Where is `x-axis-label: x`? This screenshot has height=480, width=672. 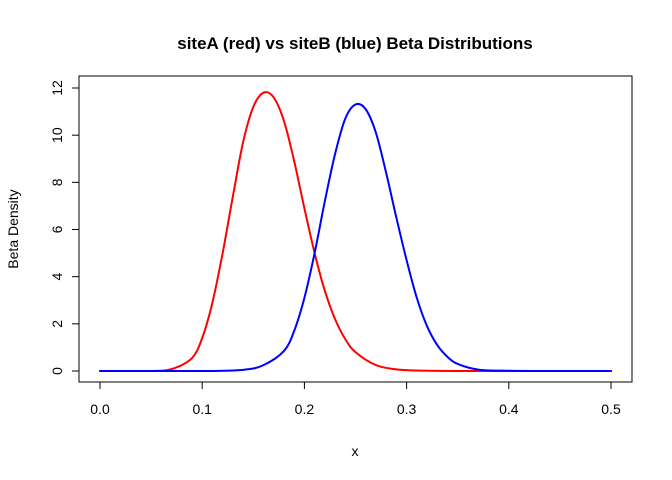
x-axis-label: x is located at coordinates (355, 451).